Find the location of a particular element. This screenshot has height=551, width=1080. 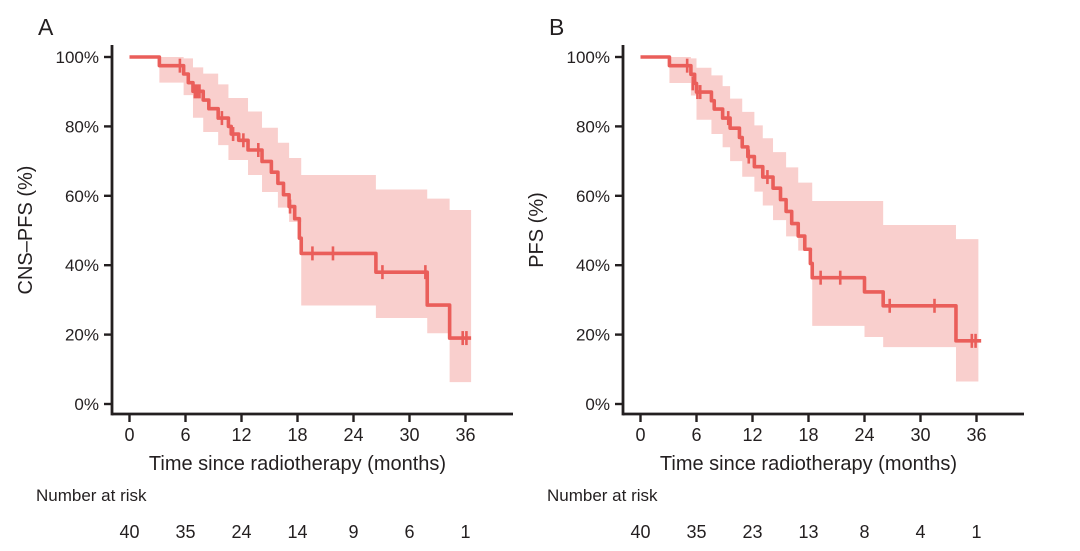

risk-count: 13 is located at coordinates (808, 532).